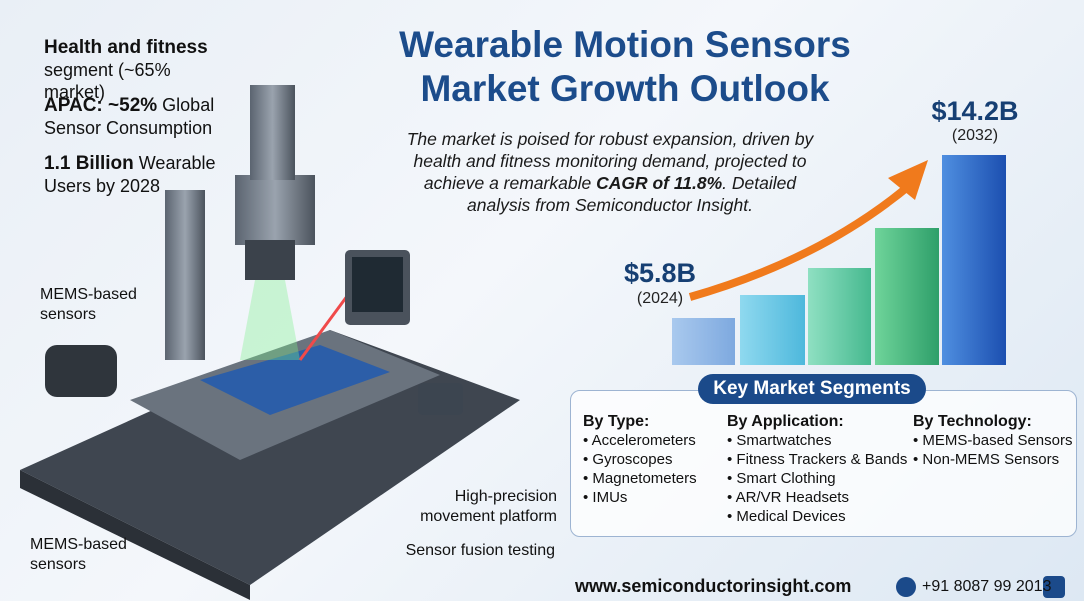 The width and height of the screenshot is (1084, 601). Describe the element at coordinates (785, 421) in the screenshot. I see `segment-heading: By Application:` at that location.